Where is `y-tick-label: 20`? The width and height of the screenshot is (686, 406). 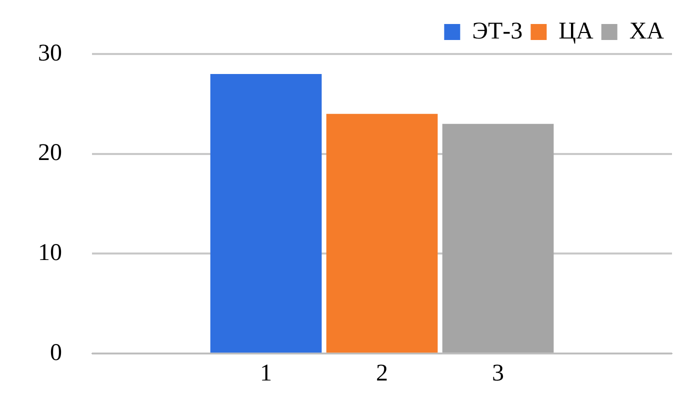 y-tick-label: 20 is located at coordinates (50, 153).